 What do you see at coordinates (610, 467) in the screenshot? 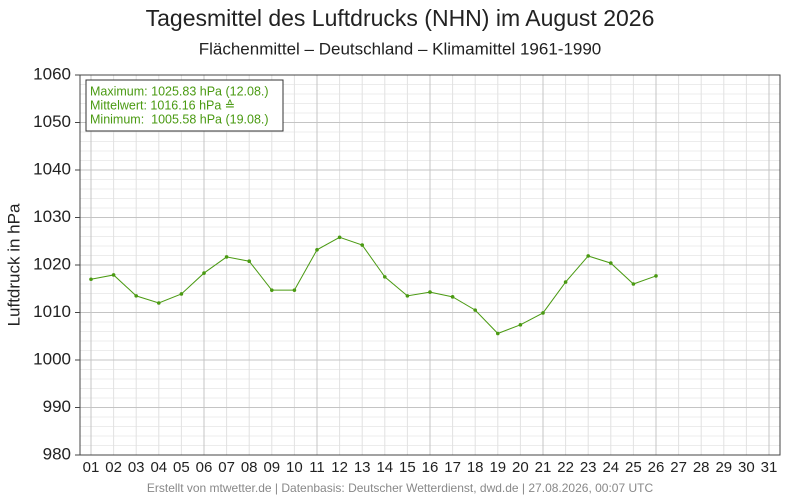
I see `x-tick-label: 24` at bounding box center [610, 467].